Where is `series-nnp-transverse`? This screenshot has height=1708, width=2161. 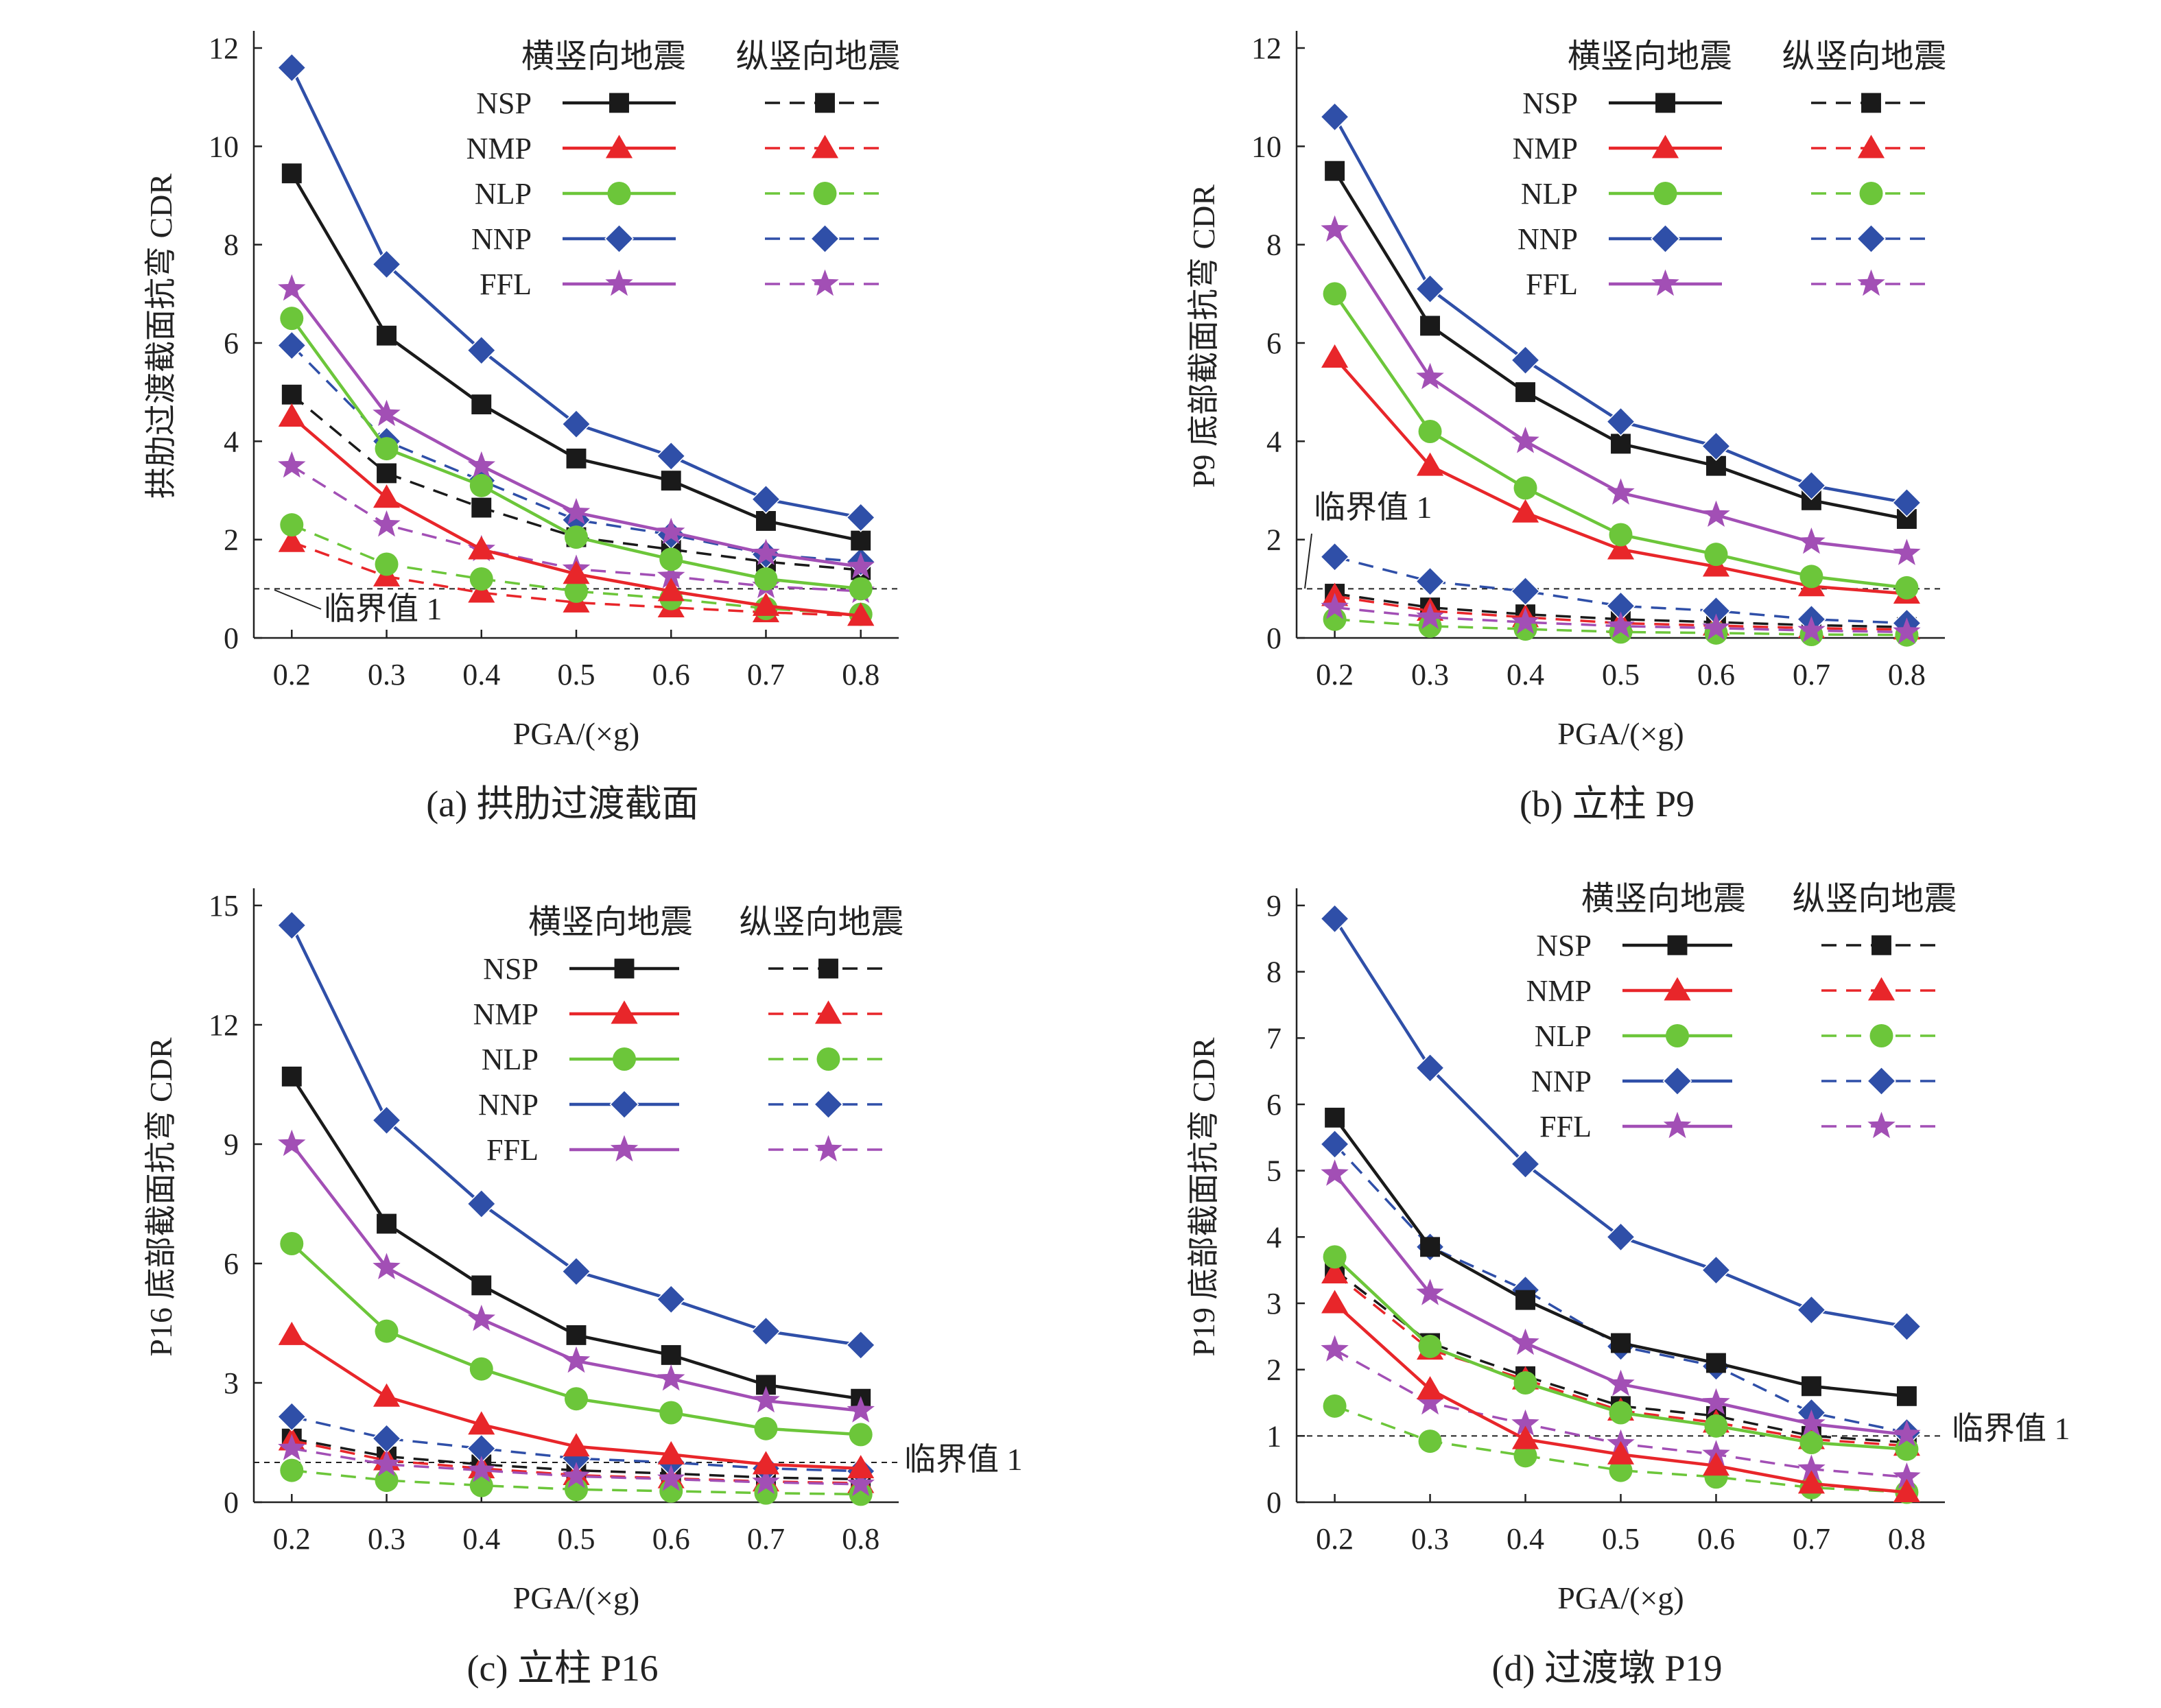
series-nnp-transverse is located at coordinates (576, 1135).